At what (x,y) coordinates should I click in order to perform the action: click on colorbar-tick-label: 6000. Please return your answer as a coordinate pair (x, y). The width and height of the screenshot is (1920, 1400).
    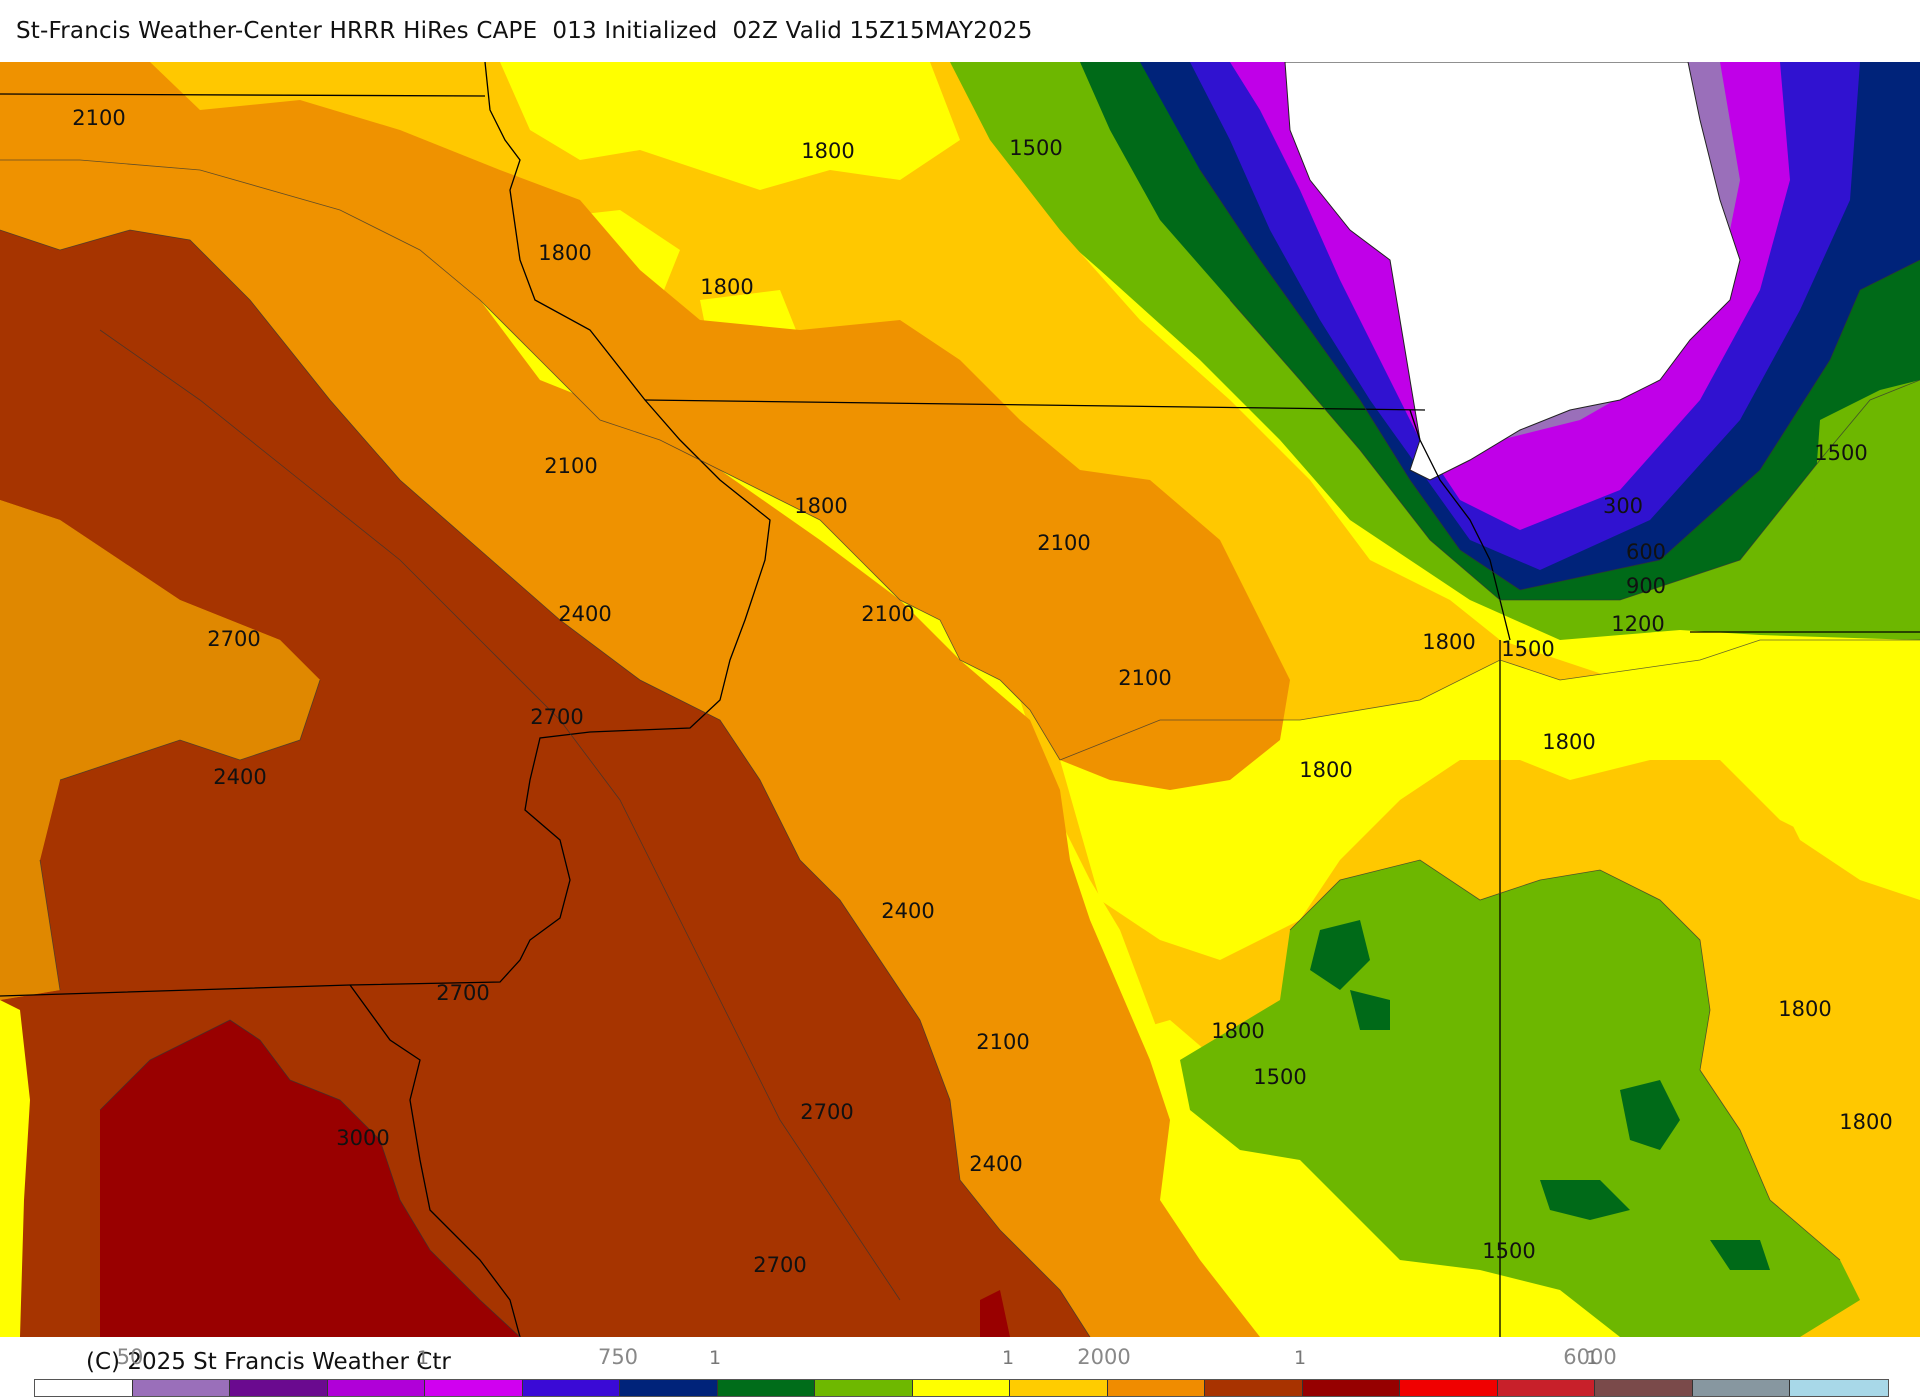
    Looking at the image, I should click on (1590, 1357).